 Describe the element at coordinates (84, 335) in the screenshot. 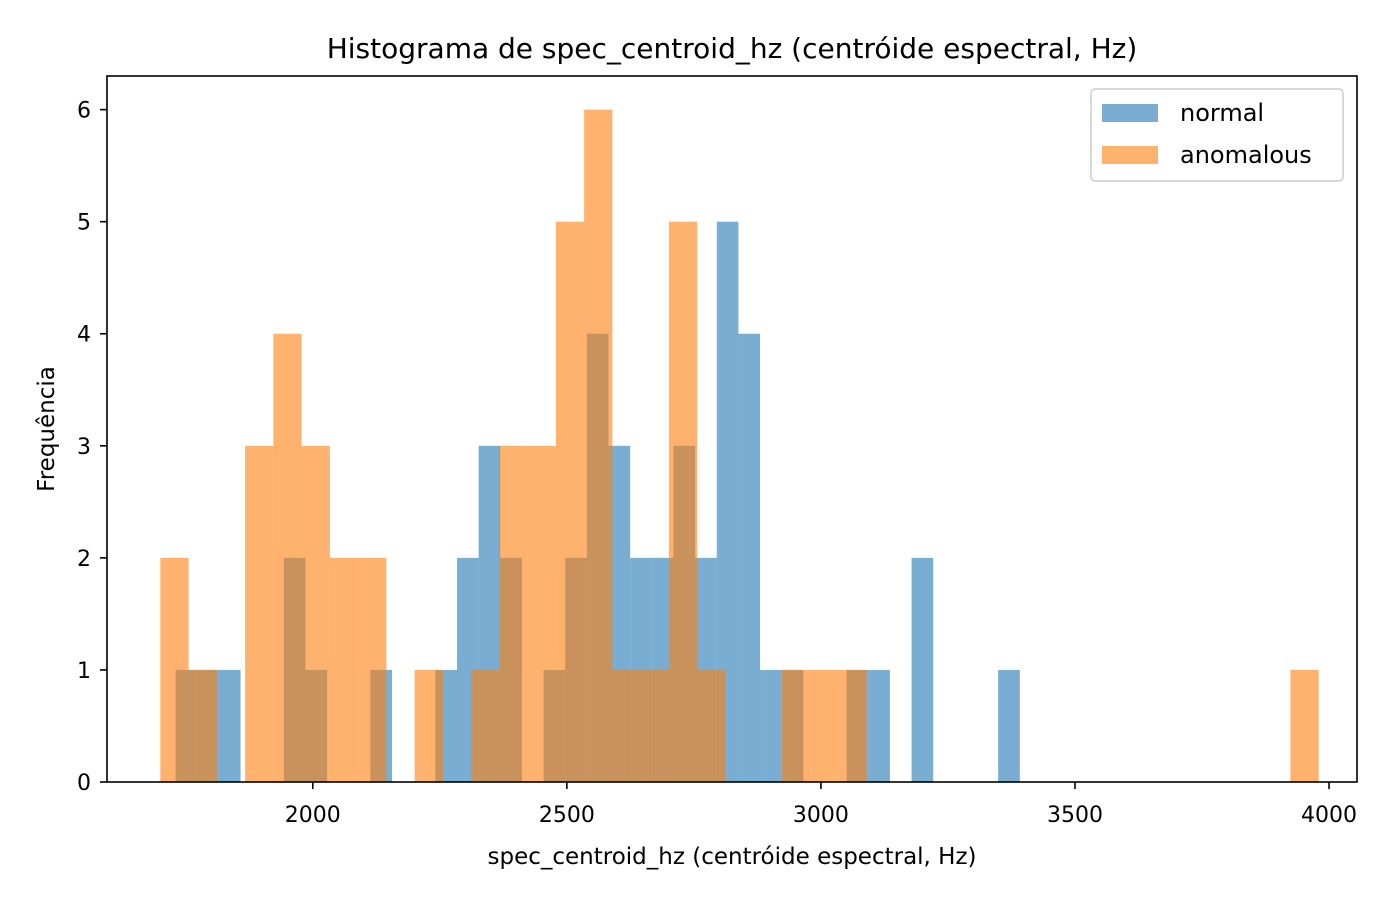

I see `y-tick-label: 4` at that location.